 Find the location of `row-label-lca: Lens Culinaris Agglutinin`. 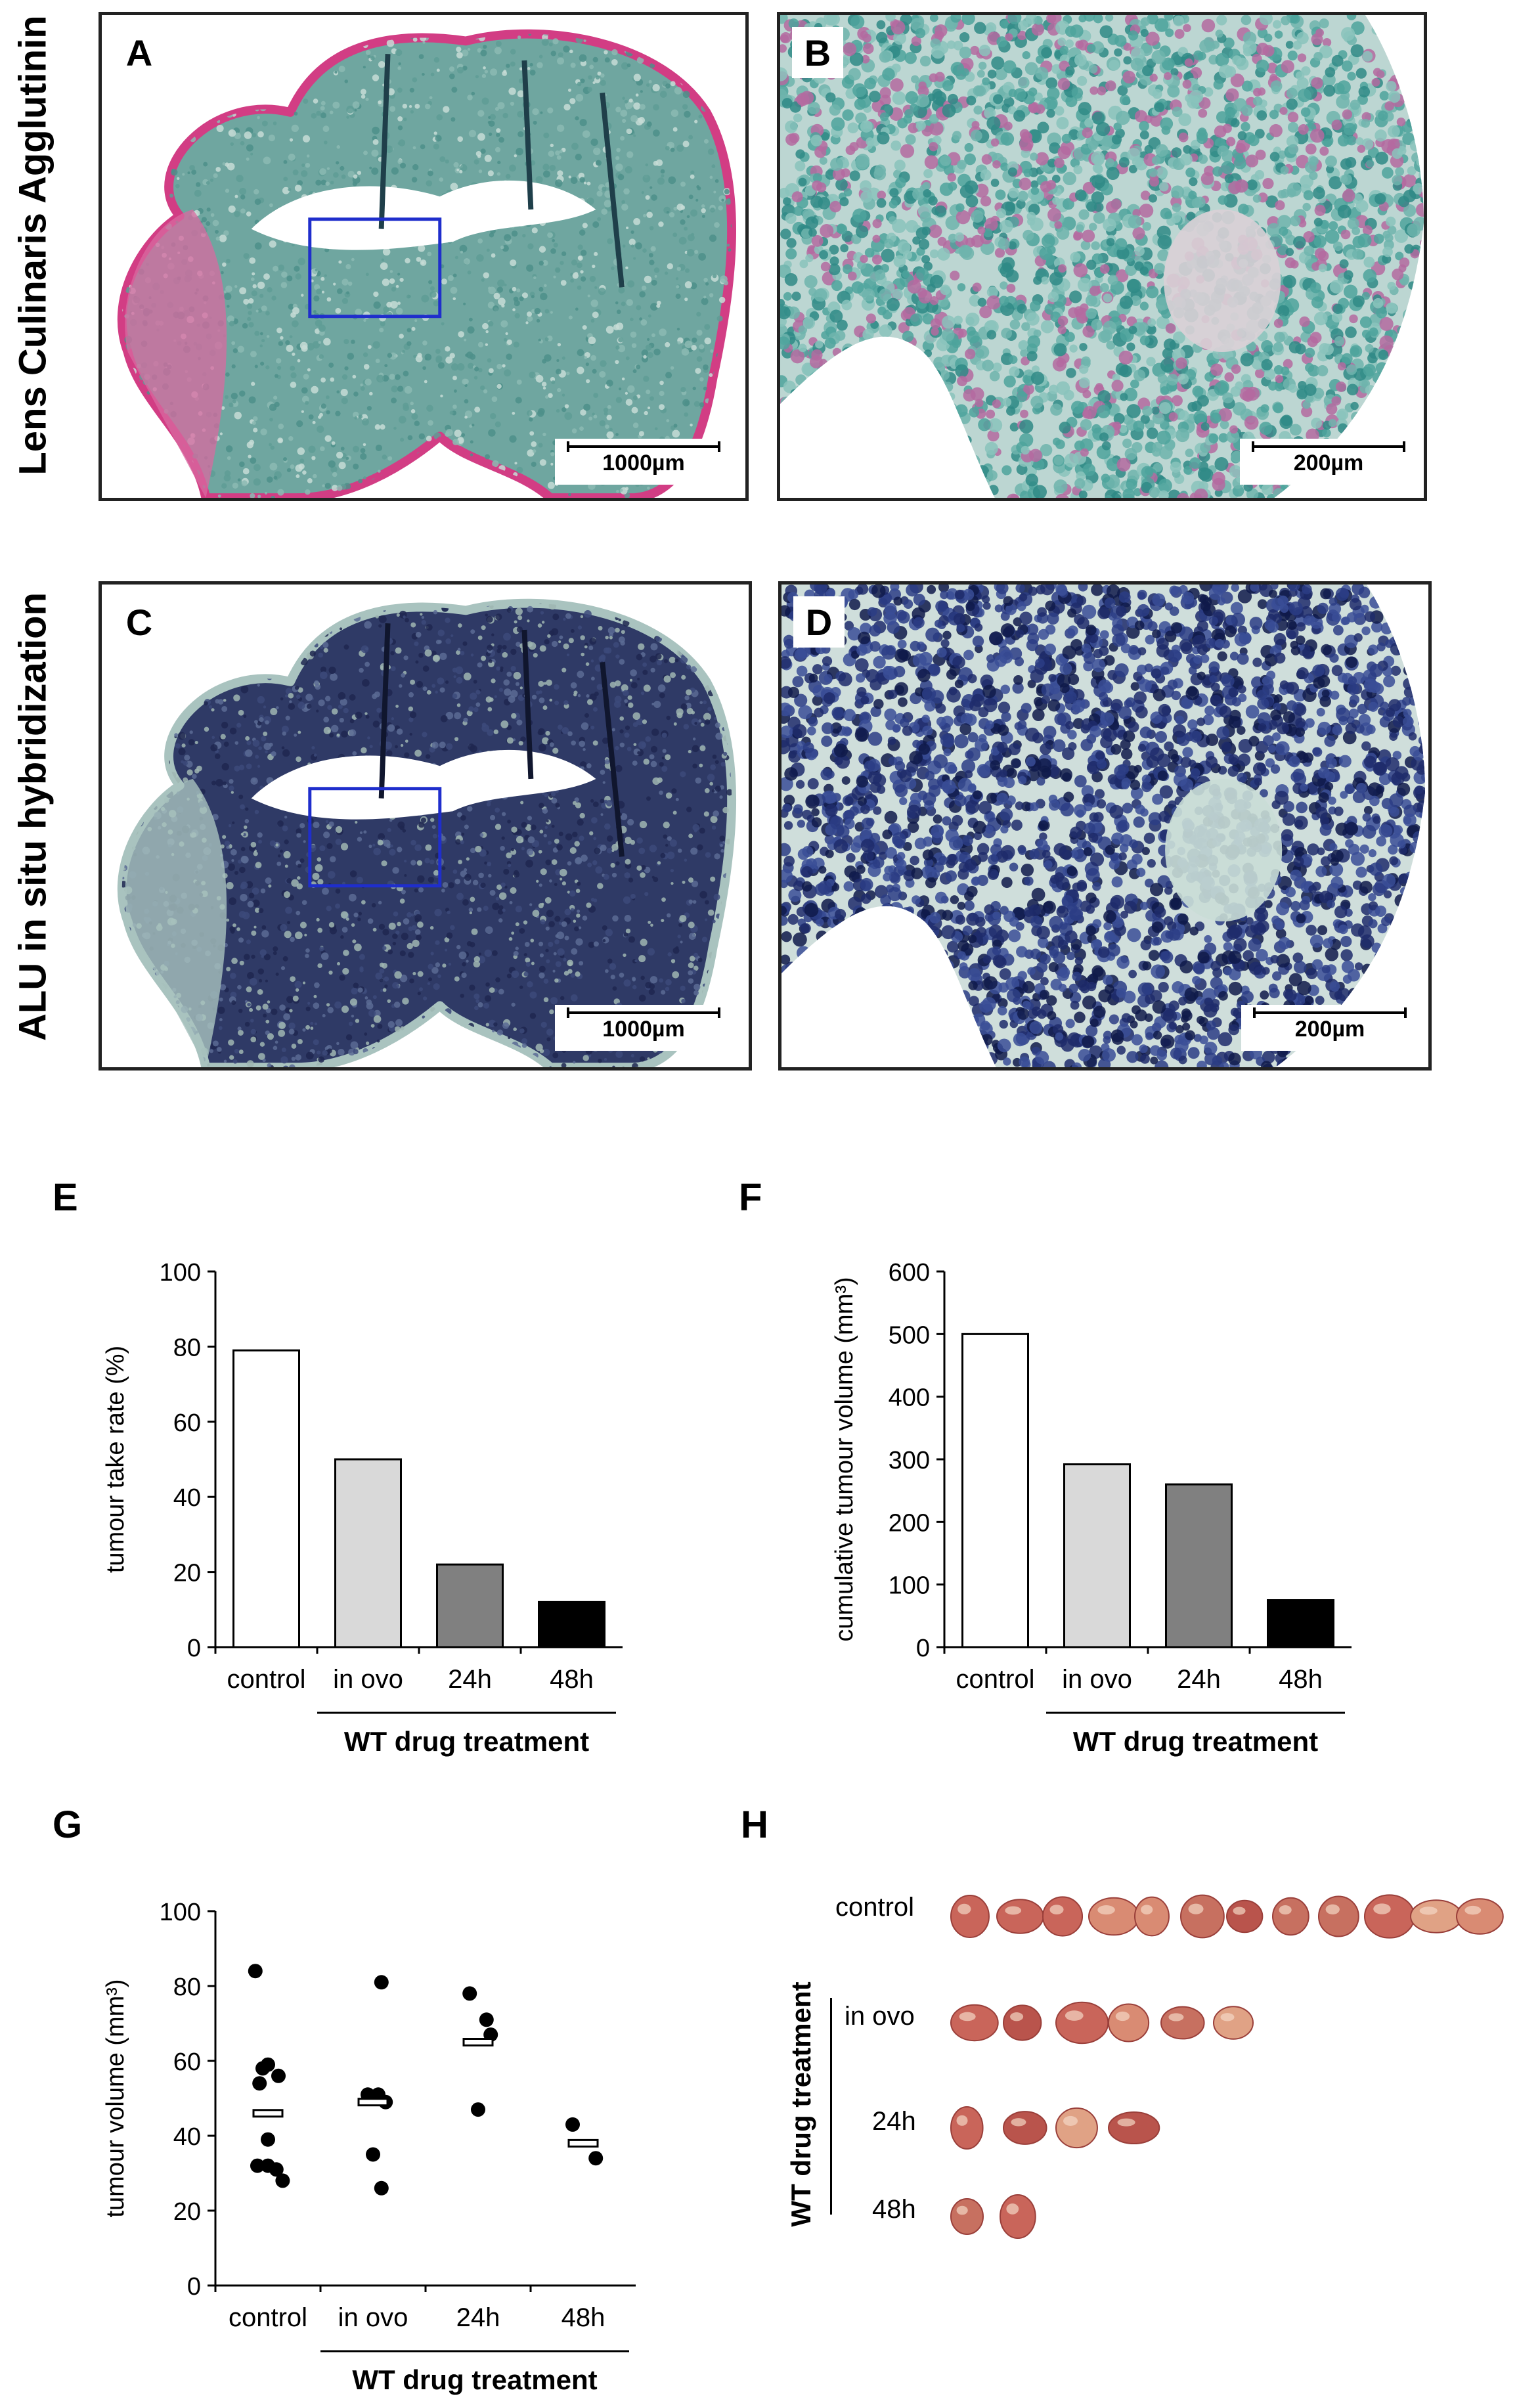

row-label-lca: Lens Culinaris Agglutinin is located at coordinates (33, 247).